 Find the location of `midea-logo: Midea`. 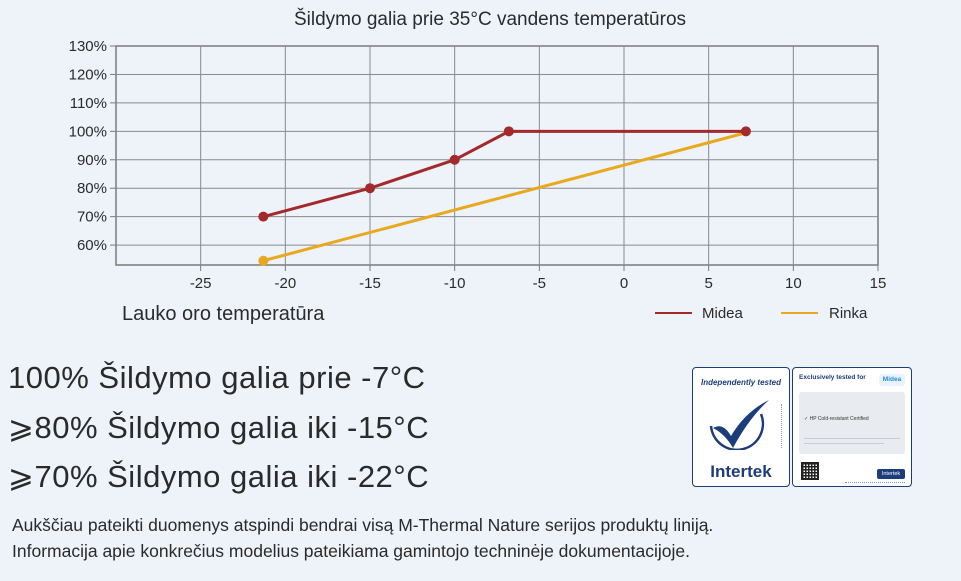

midea-logo: Midea is located at coordinates (892, 380).